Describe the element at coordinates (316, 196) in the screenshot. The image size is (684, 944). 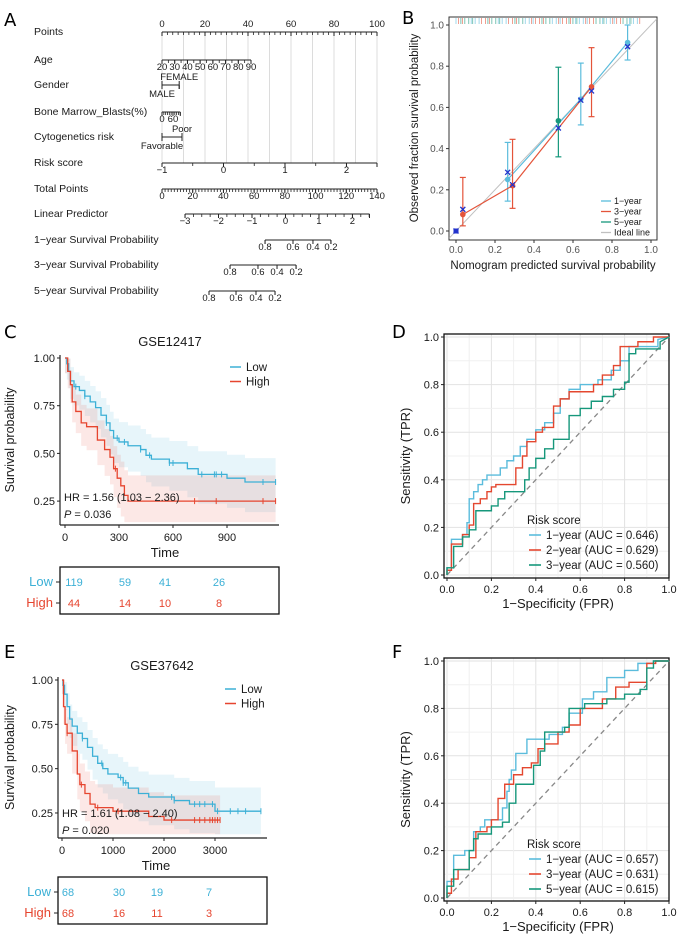
I see `nomogram-tick-label: 100` at that location.